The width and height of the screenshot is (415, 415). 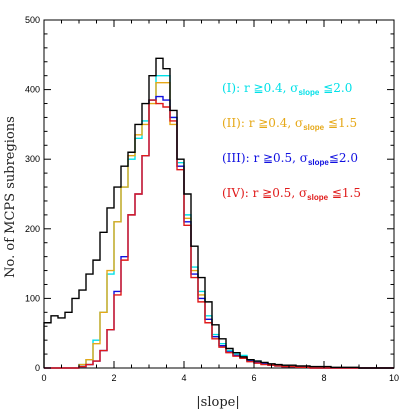 I want to click on y-tick-label: 0, so click(x=37, y=368).